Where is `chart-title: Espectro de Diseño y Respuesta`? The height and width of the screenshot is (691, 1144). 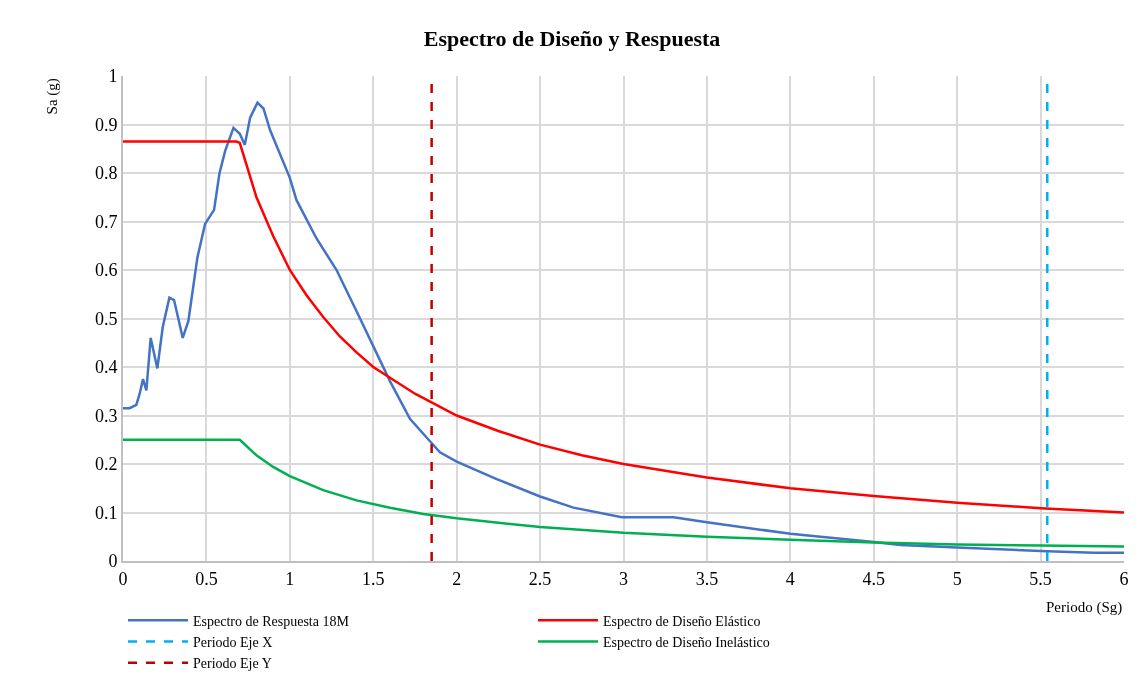 chart-title: Espectro de Diseño y Respuesta is located at coordinates (572, 39).